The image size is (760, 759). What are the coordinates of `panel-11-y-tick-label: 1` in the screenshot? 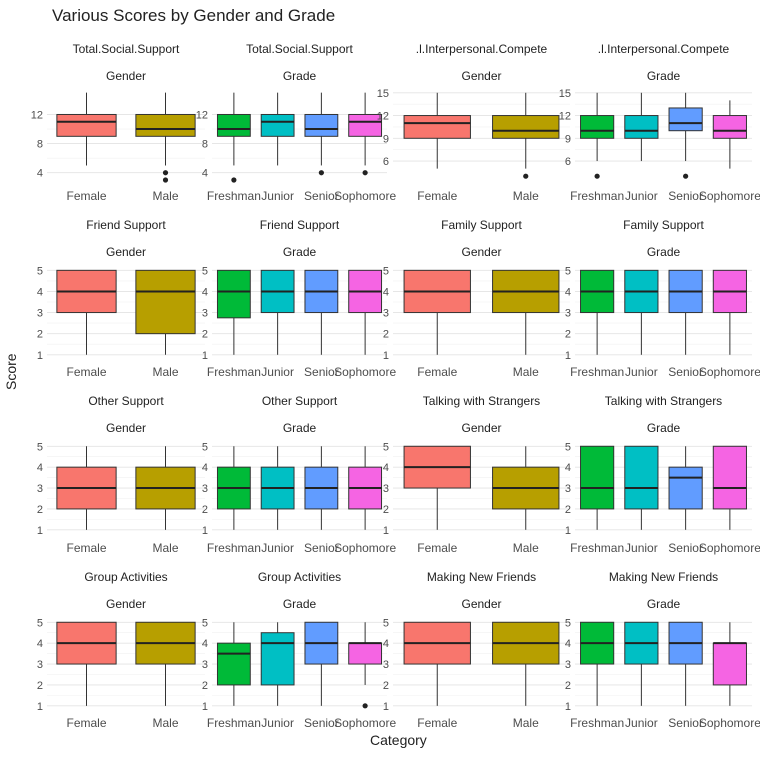 It's located at (386, 531).